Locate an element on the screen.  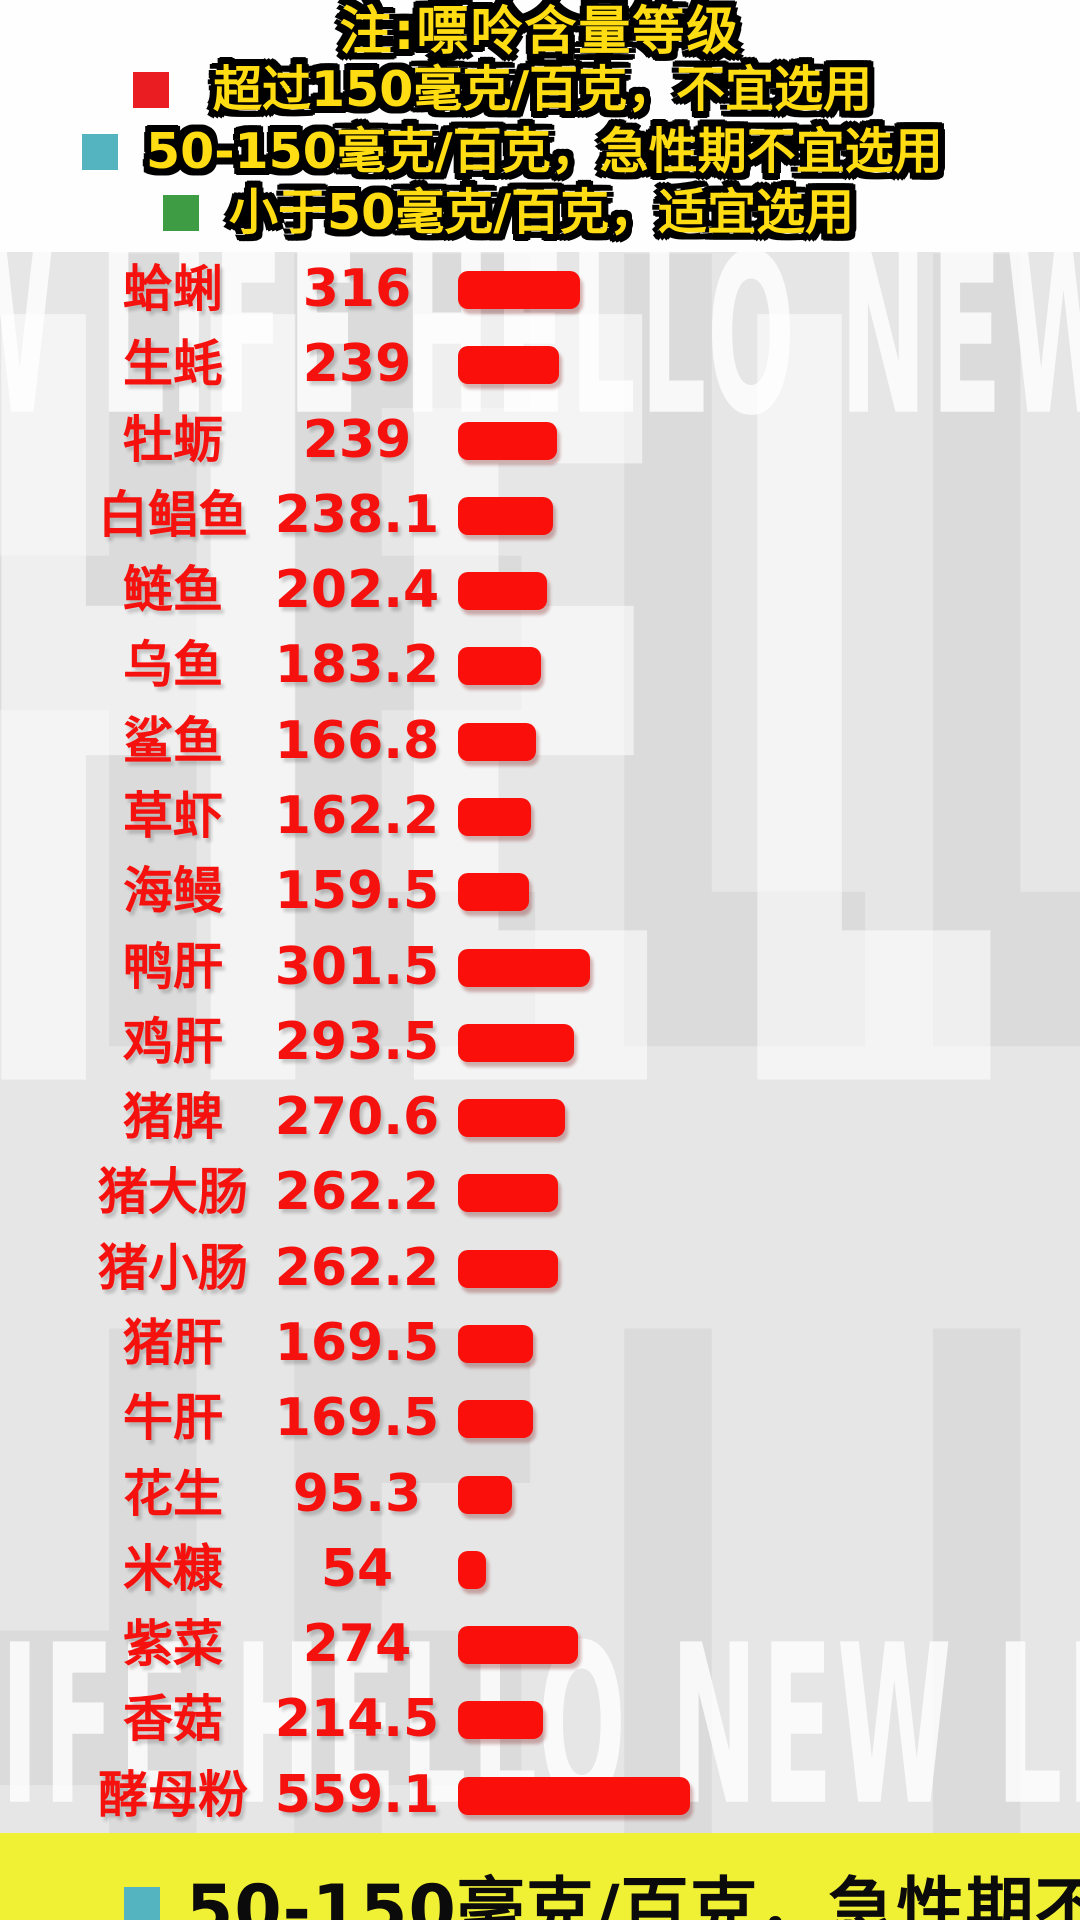
page-title: 注:嘌呤含量等级 is located at coordinates (540, 32).